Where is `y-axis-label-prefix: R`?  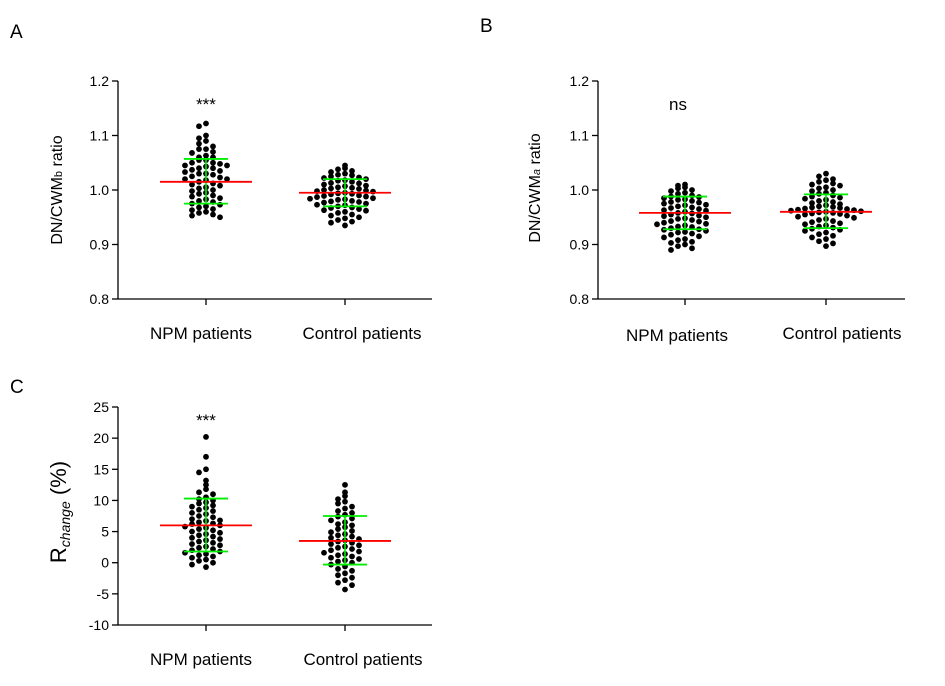
y-axis-label-prefix: R is located at coordinates (58, 555).